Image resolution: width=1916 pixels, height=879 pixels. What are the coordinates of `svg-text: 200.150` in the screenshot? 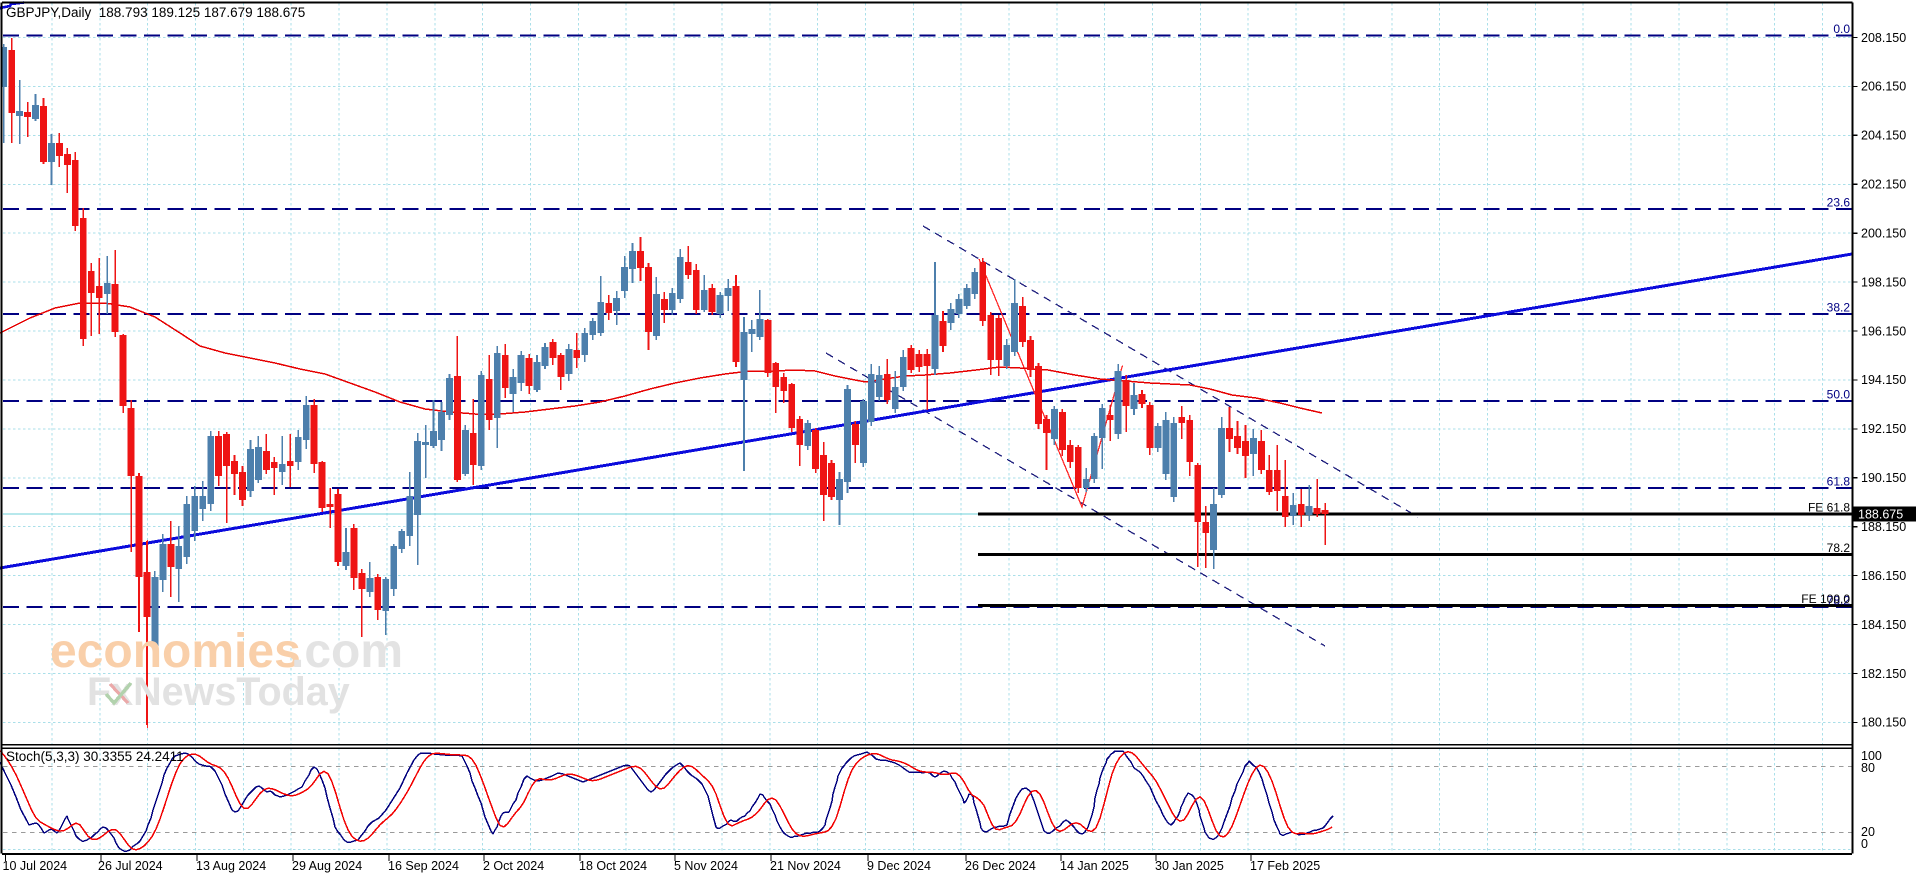 It's located at (1883, 234).